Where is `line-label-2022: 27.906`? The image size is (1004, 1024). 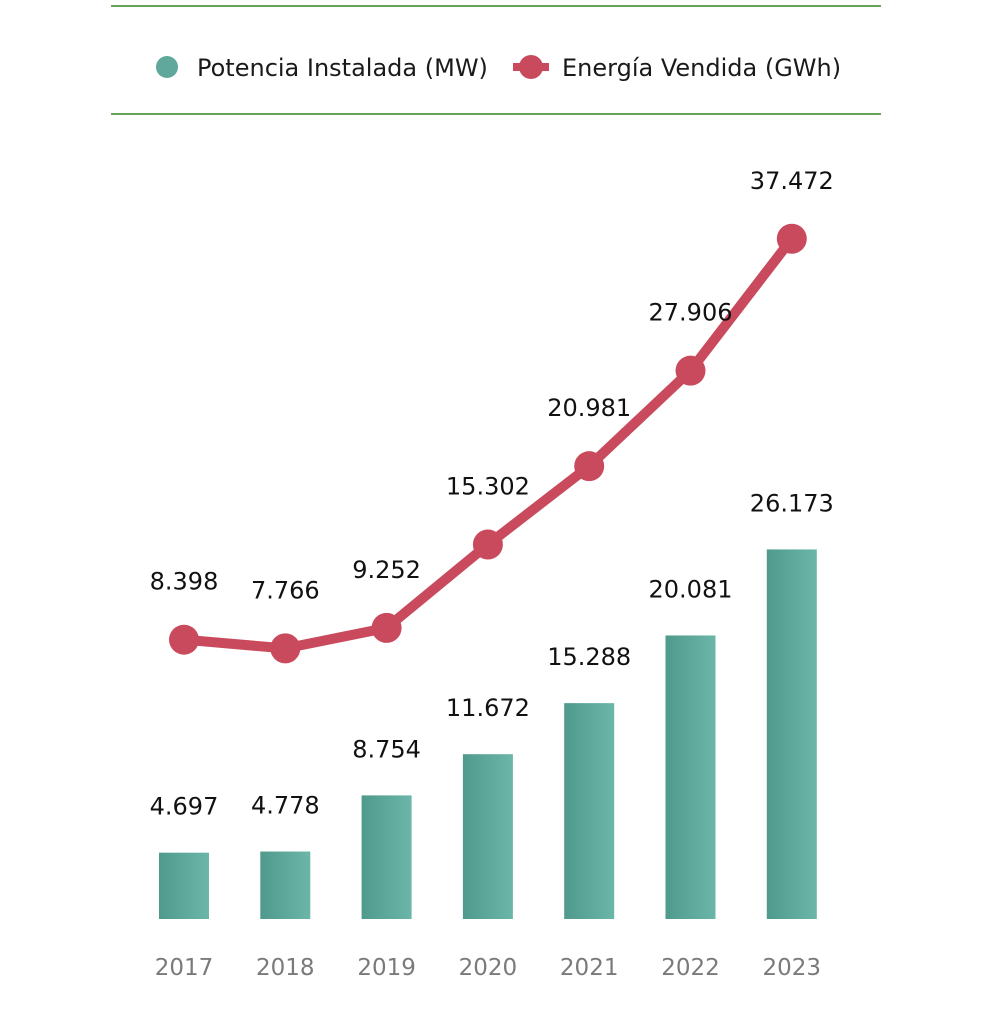 line-label-2022: 27.906 is located at coordinates (691, 313).